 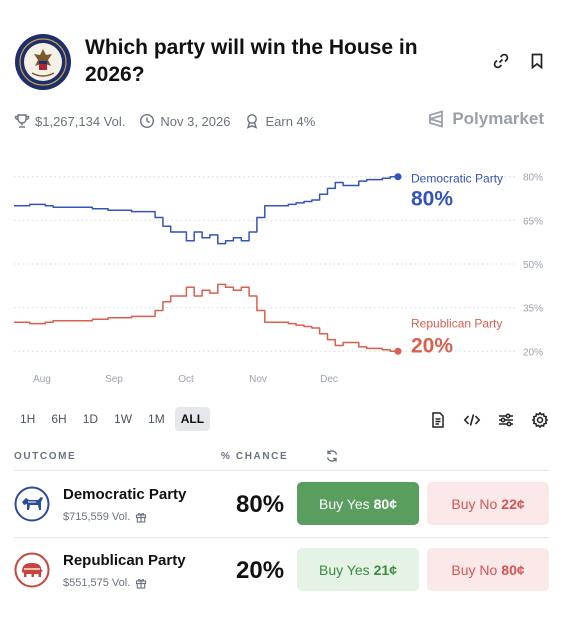 I want to click on refresh-icon, so click(x=332, y=457).